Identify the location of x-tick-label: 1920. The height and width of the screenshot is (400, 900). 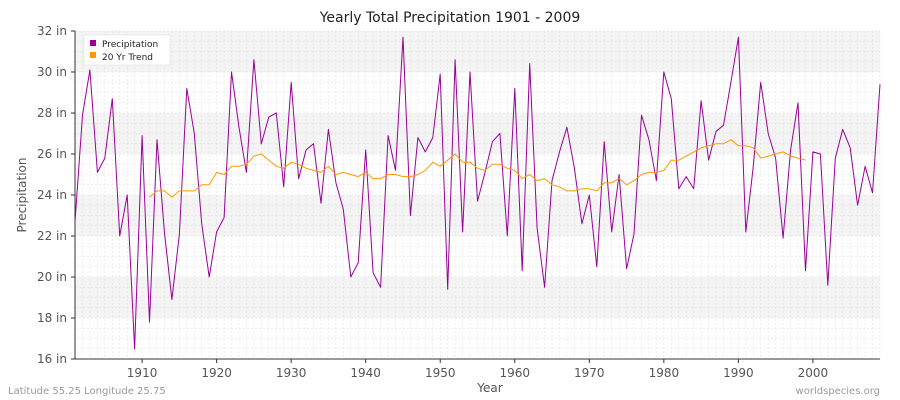
(216, 373).